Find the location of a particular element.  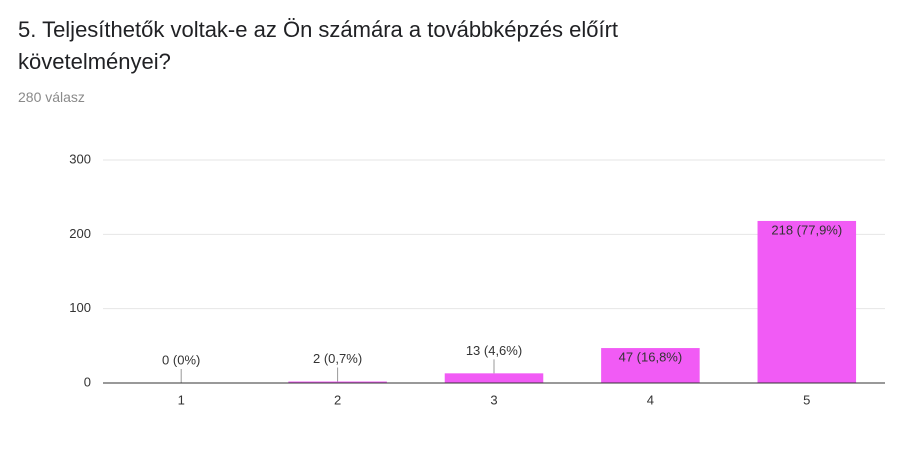

x-tick-label: 4 is located at coordinates (650, 399).